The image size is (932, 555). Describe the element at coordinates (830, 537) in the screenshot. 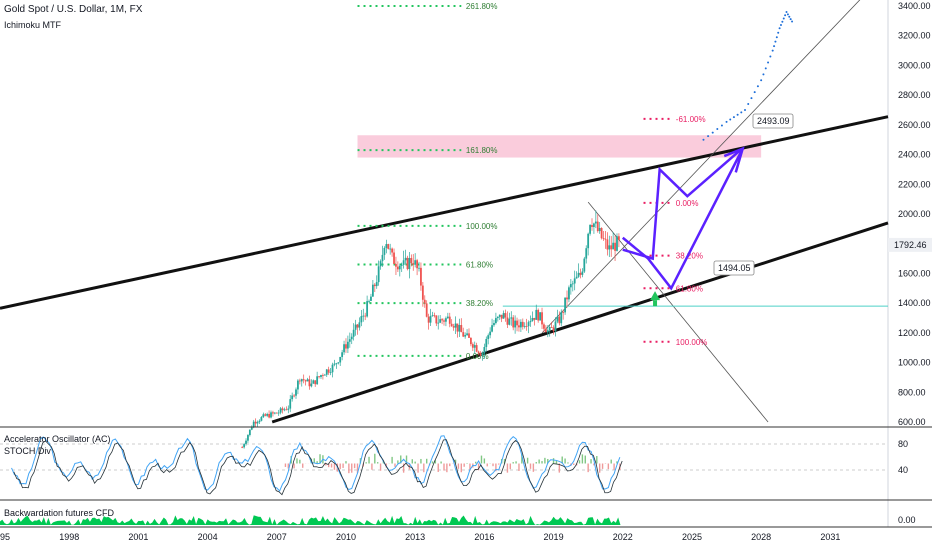

I see `x-tick-label: 2031` at that location.